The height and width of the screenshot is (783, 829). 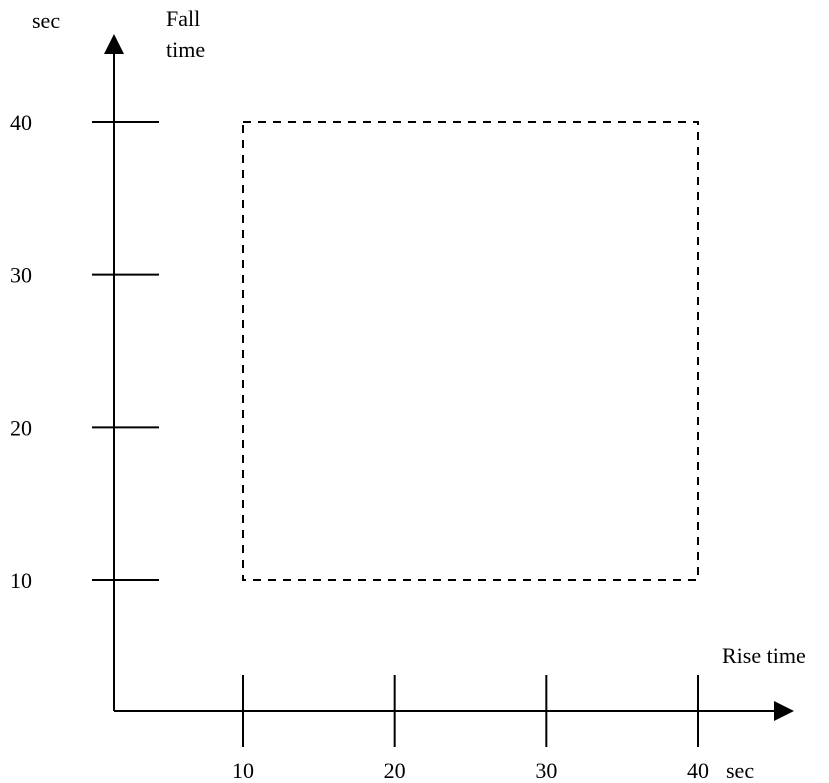 I want to click on y-tick-label: 10, so click(x=21, y=580).